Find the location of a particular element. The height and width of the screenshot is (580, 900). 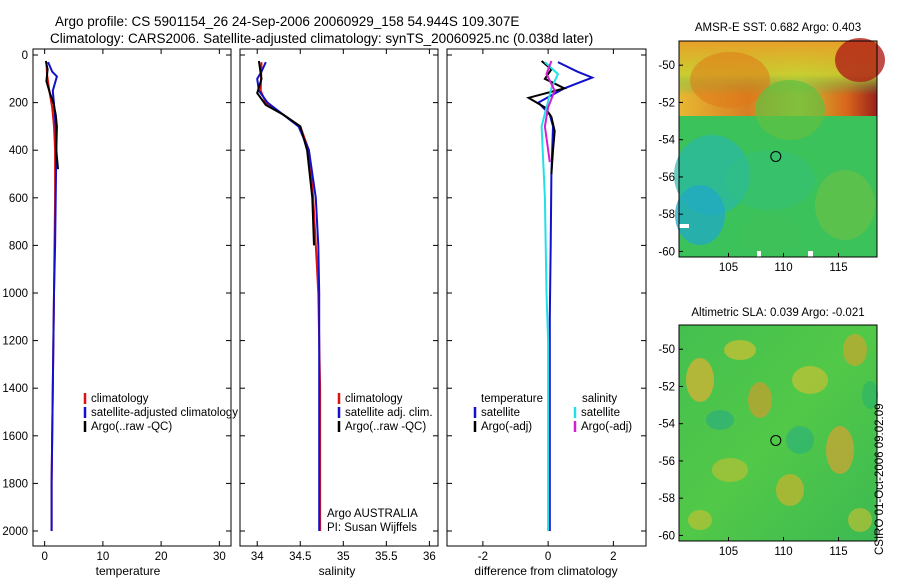

sla-map-axes is located at coordinates (778, 433).